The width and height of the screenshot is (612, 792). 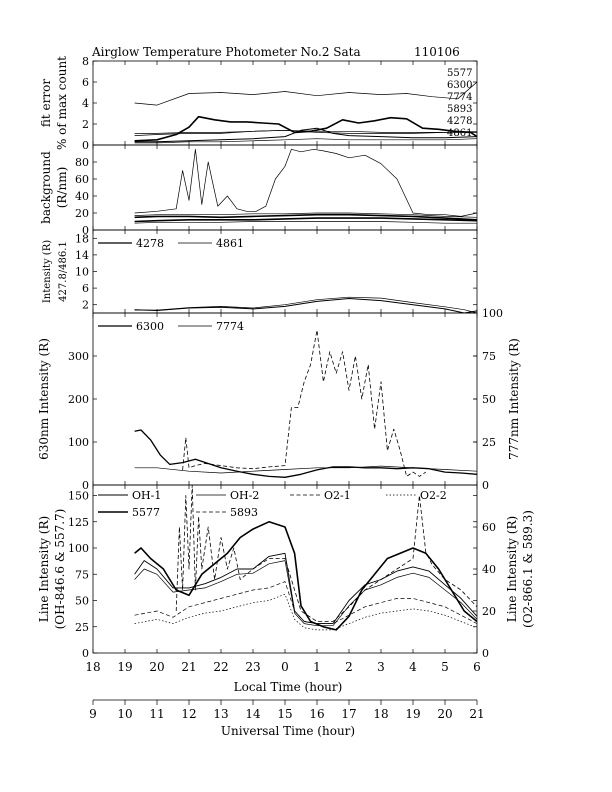 I want to click on legend-label: O2-1, so click(x=337, y=495).